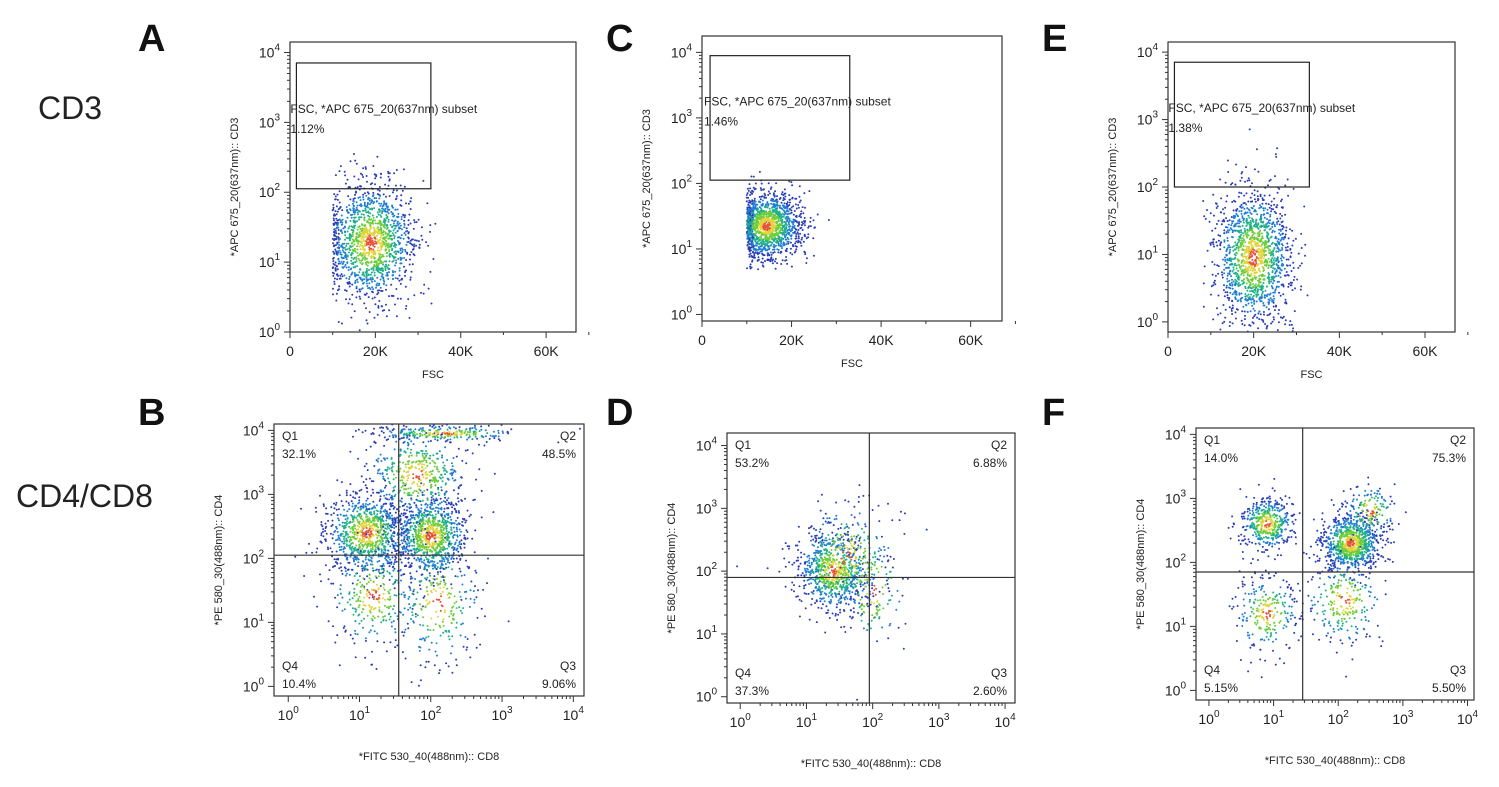 Image resolution: width=1499 pixels, height=787 pixels. What do you see at coordinates (852, 364) in the screenshot?
I see `x-axis-label: FSC` at bounding box center [852, 364].